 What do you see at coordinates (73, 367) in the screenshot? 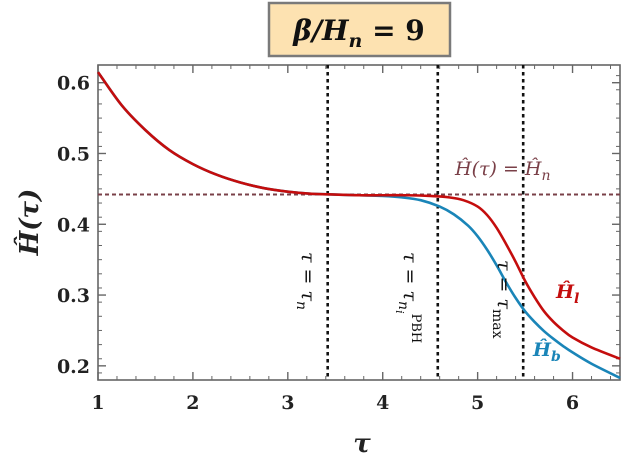
I see `y-tick-label: 0.2` at bounding box center [73, 367].